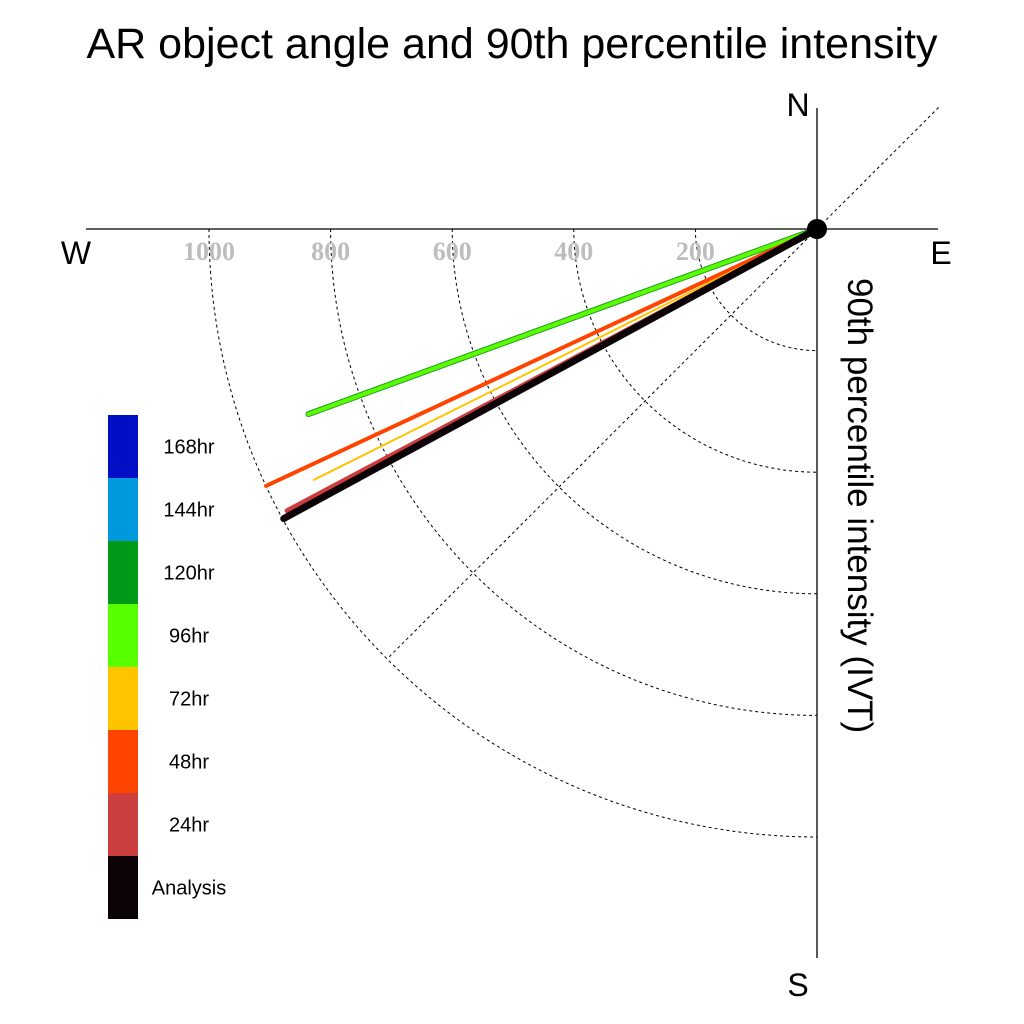 The width and height of the screenshot is (1024, 1024). Describe the element at coordinates (123, 761) in the screenshot. I see `legend-swatch-48hr` at that location.